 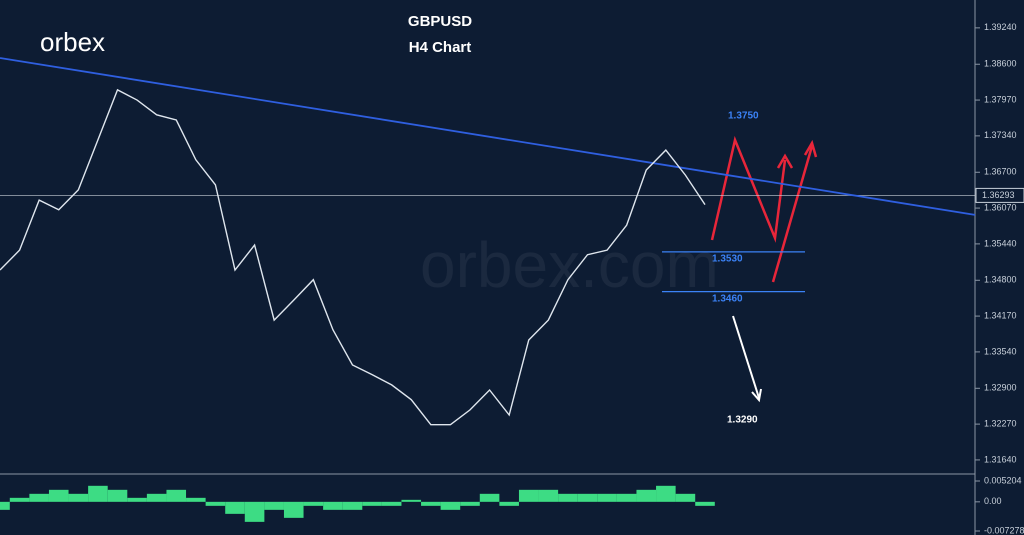 What do you see at coordinates (1000, 243) in the screenshot?
I see `y-tick-label: 1.35440` at bounding box center [1000, 243].